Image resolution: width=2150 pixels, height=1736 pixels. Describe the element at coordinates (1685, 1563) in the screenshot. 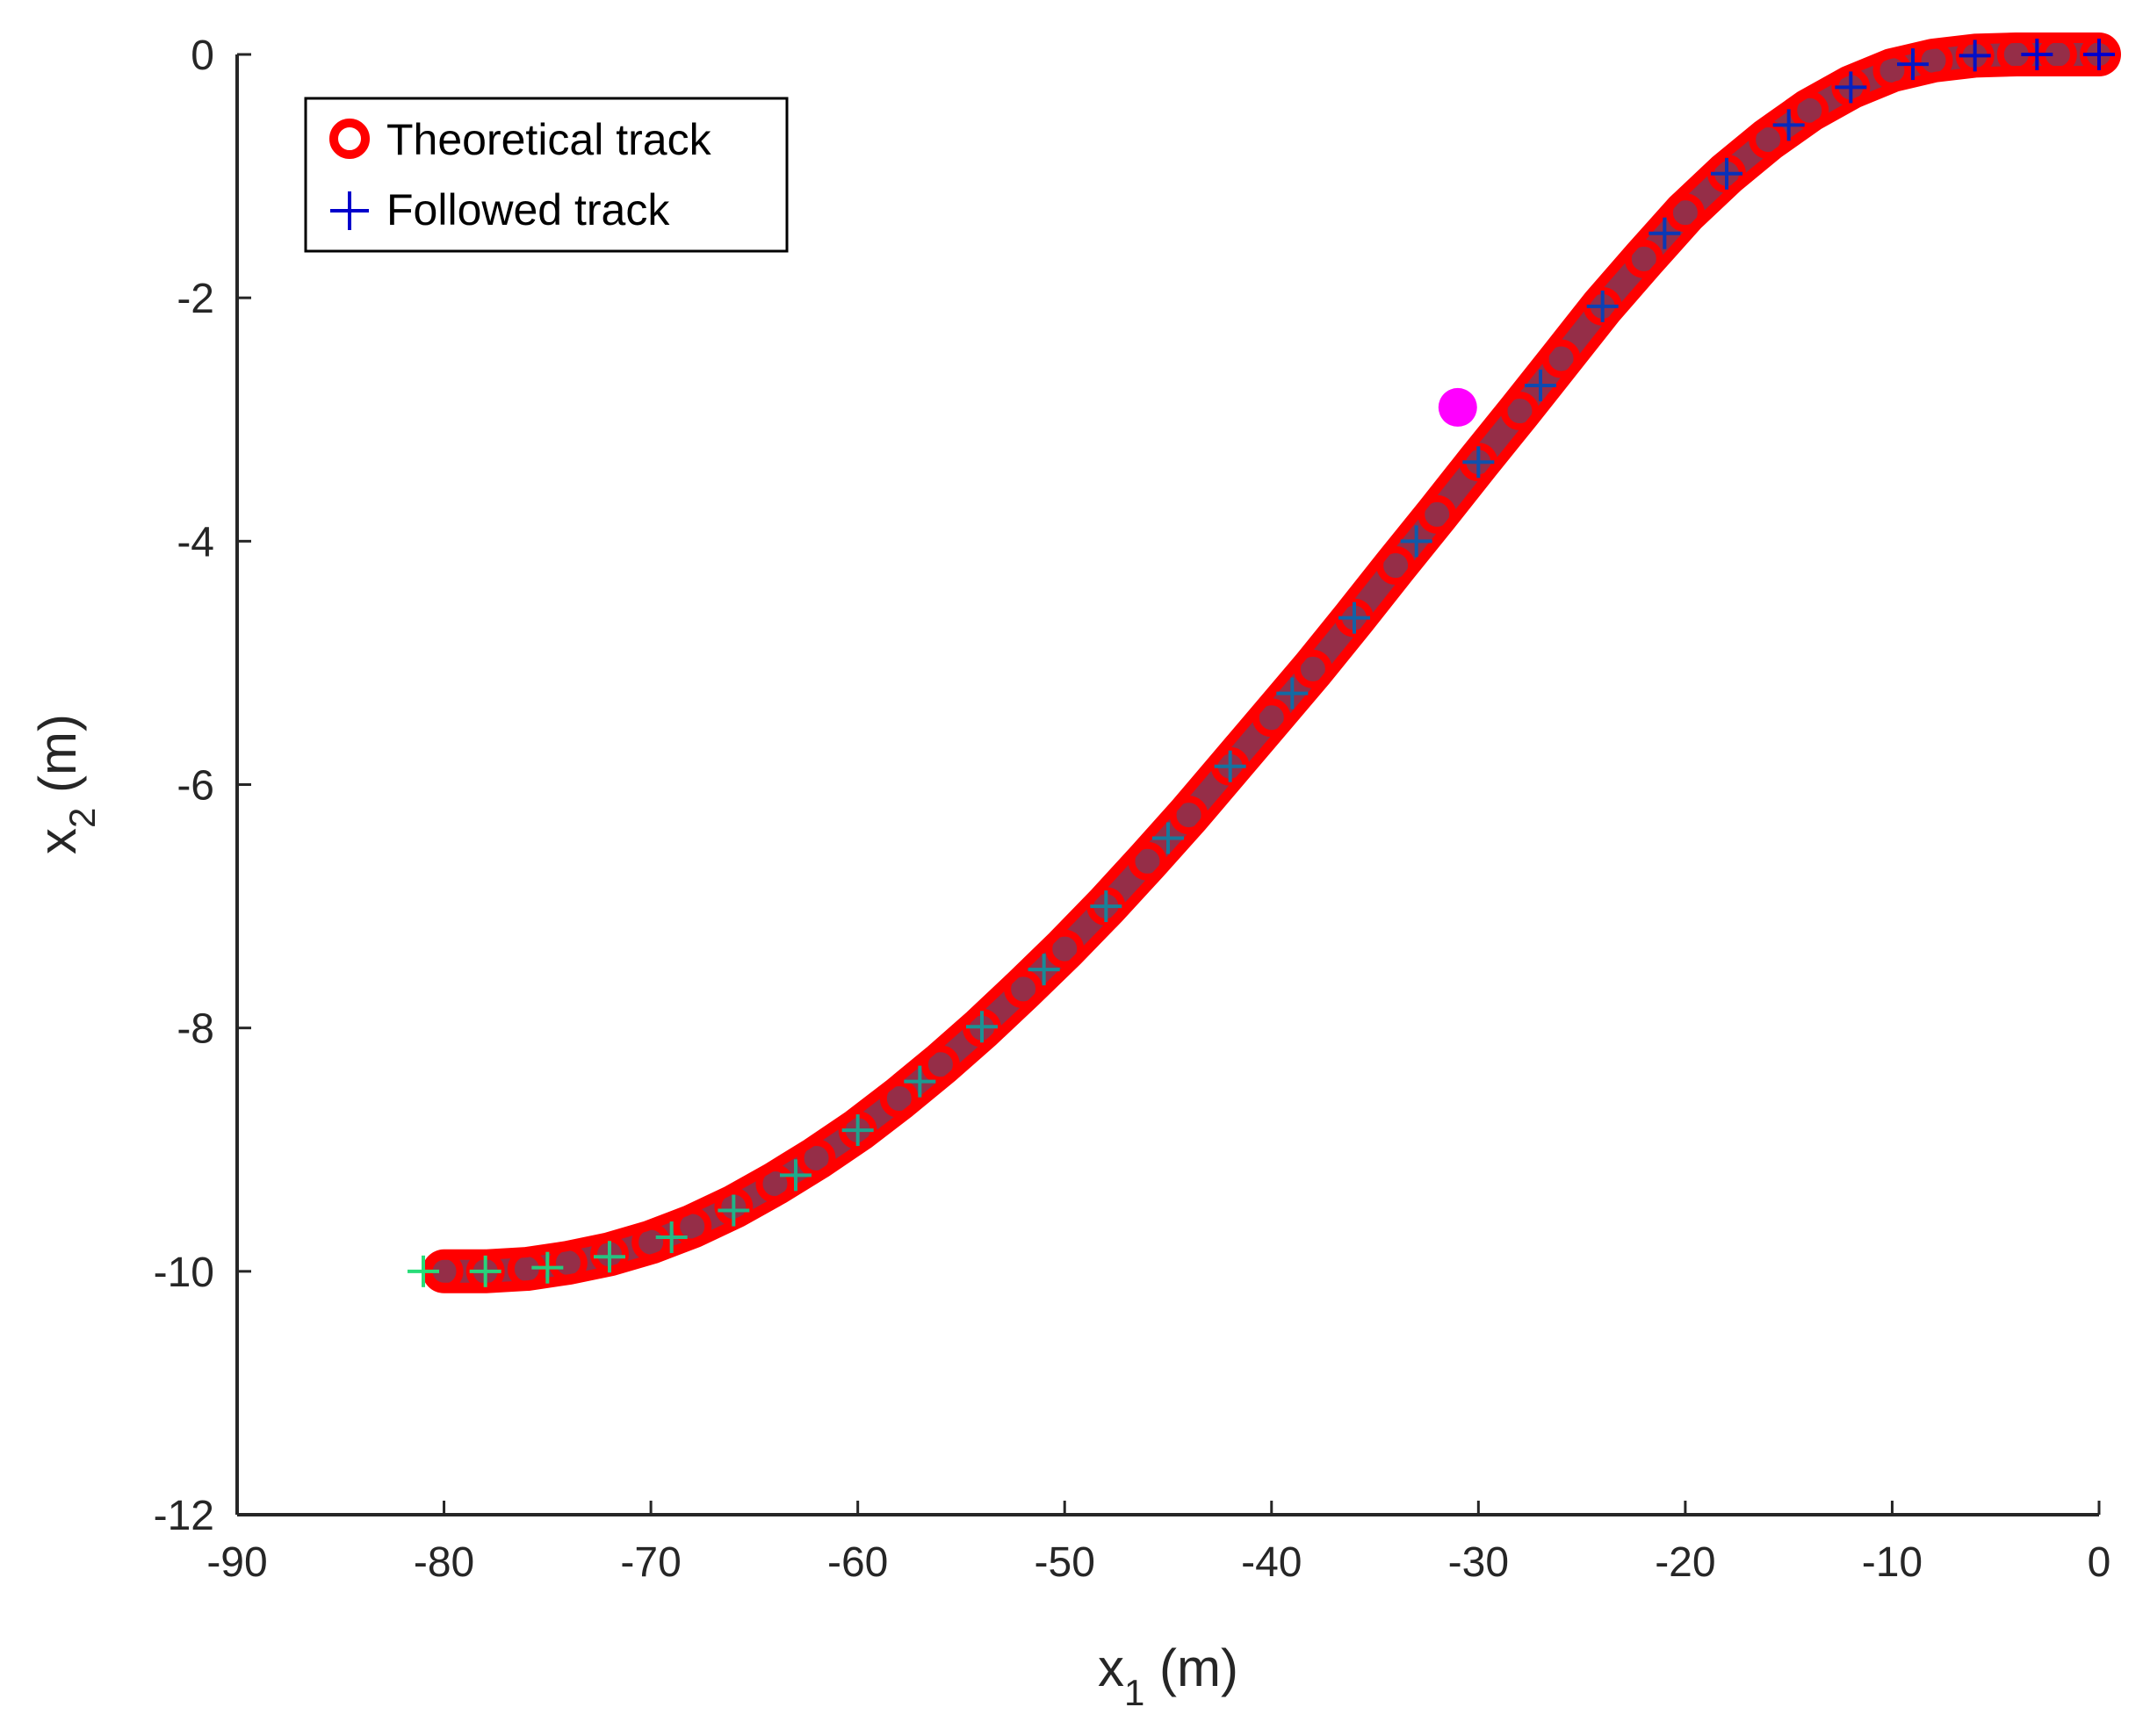

I see `x-tick-label: -20` at that location.